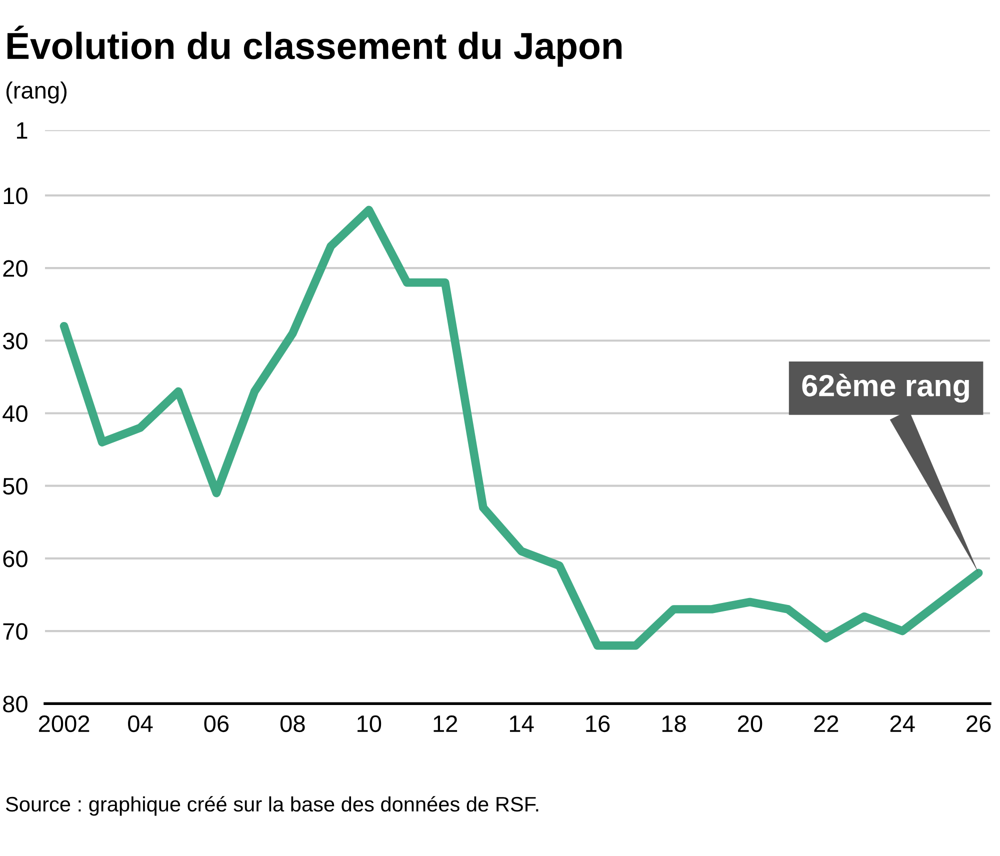 The width and height of the screenshot is (1000, 856). I want to click on x-tick-label: 14, so click(522, 724).